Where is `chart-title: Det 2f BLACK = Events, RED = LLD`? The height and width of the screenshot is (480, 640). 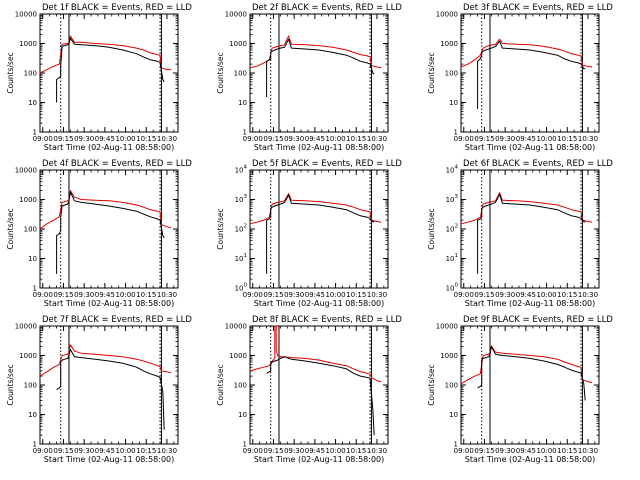 chart-title: Det 2f BLACK = Events, RED = LLD is located at coordinates (327, 8).